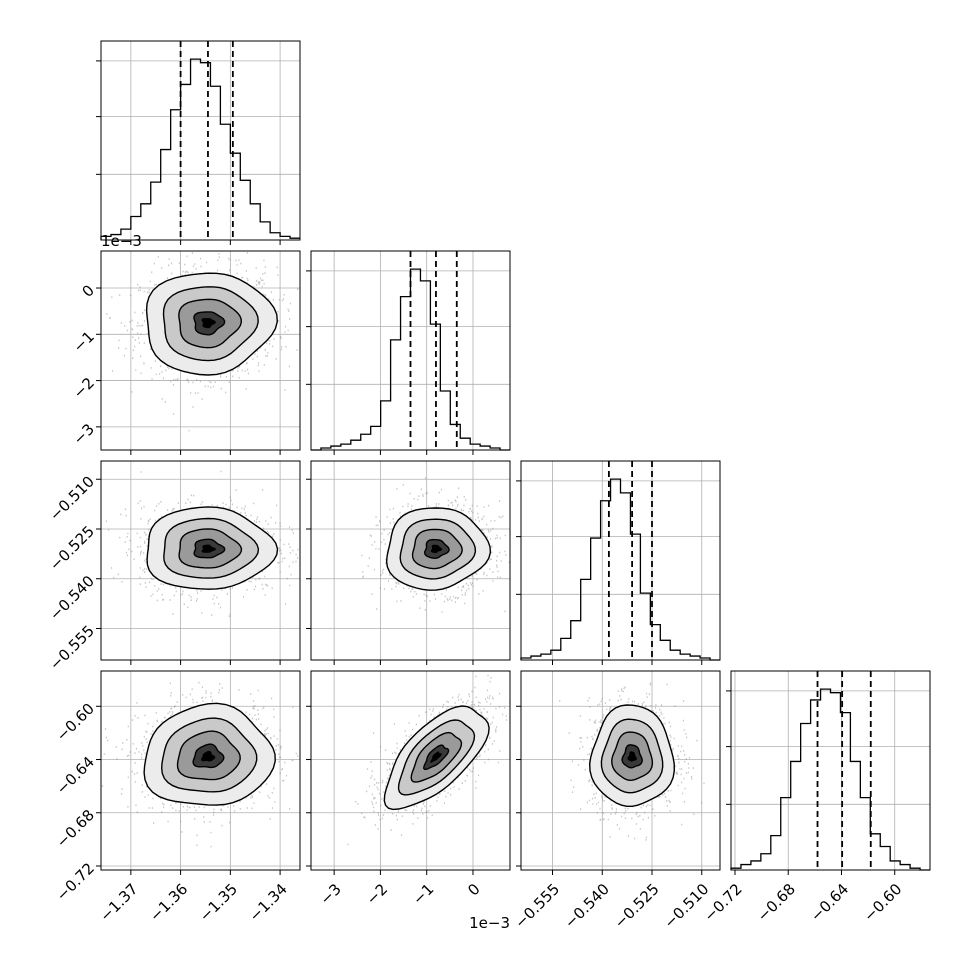 The width and height of the screenshot is (970, 970). Describe the element at coordinates (723, 902) in the screenshot. I see `x-tick-label: −0.72` at that location.